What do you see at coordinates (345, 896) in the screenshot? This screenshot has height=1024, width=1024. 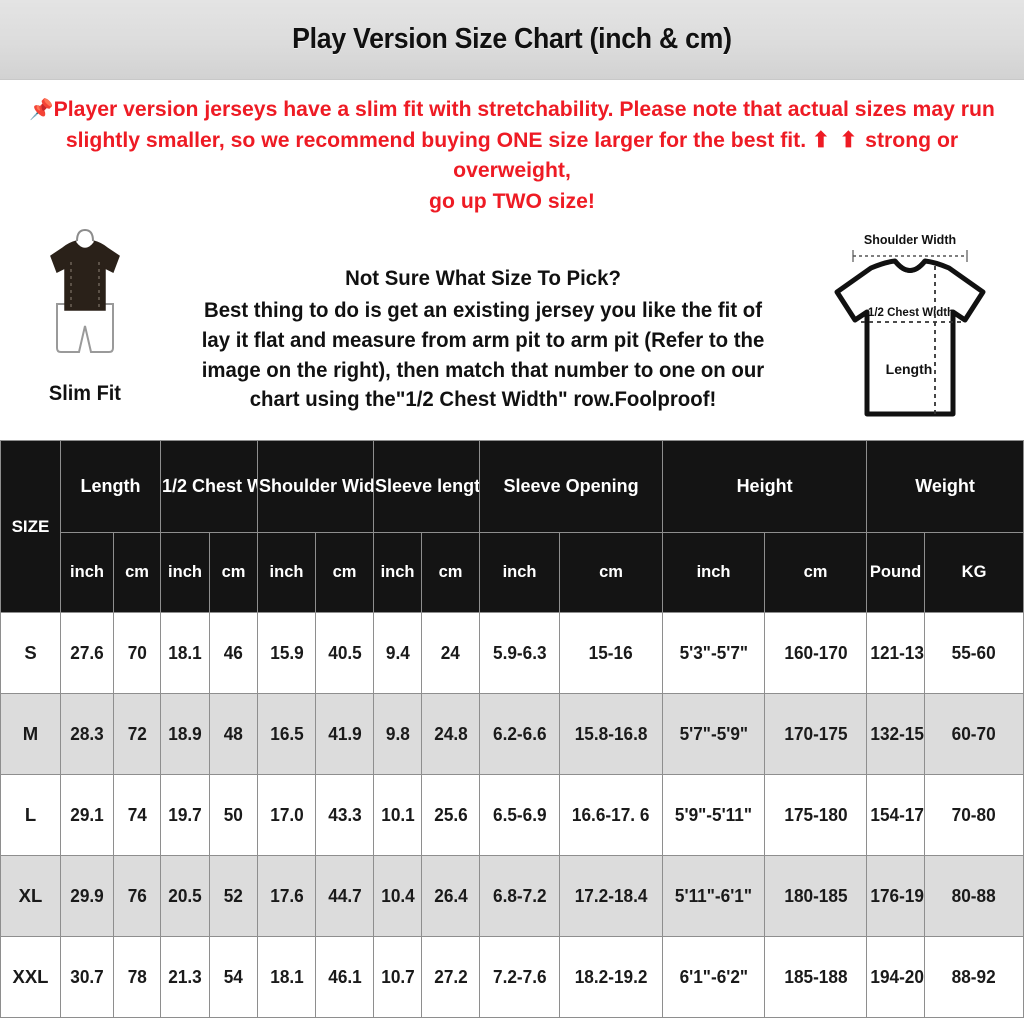 I see `cell-value: 44.7` at bounding box center [345, 896].